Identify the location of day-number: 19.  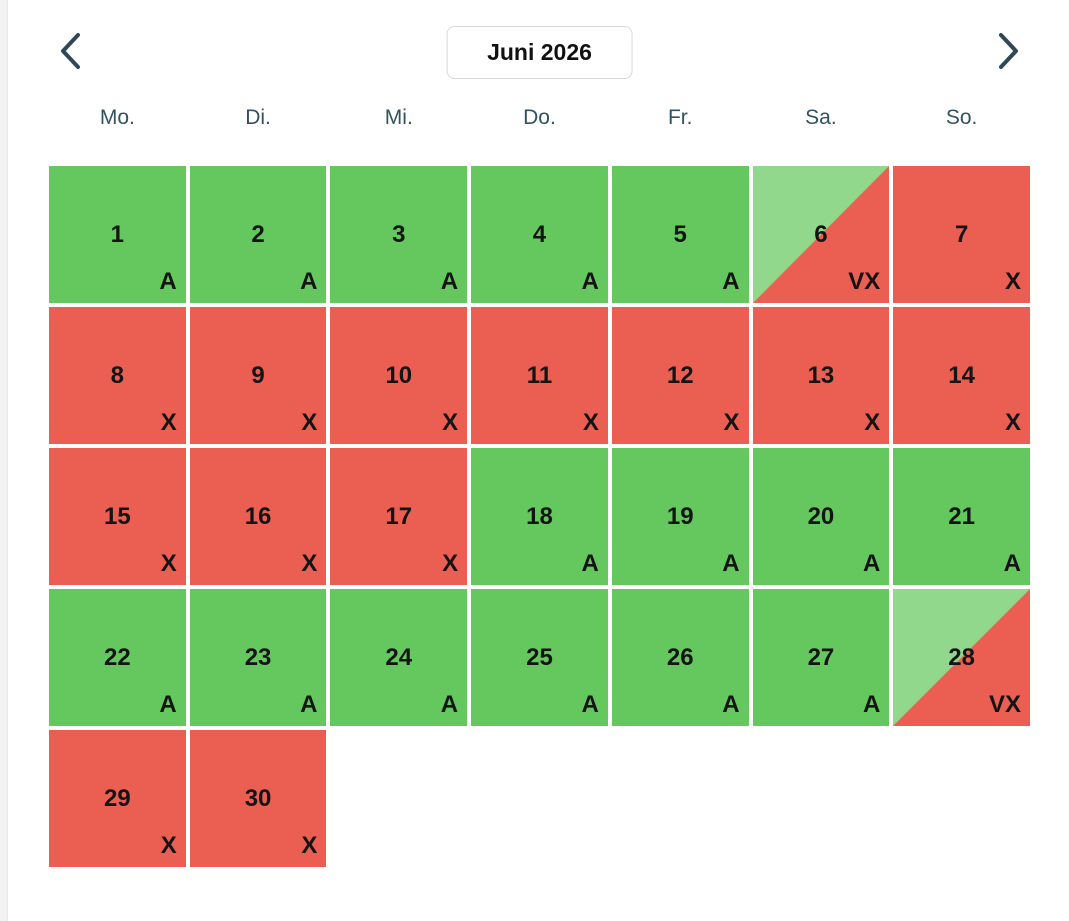
(680, 516).